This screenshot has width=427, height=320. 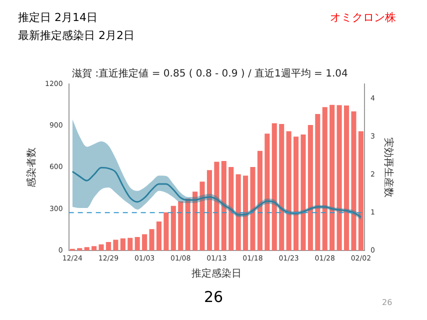 I want to click on chart-title: 滋賀 :直近推定値 = 0.85 ( 0.8 - 0.9 ) / 直近1週平均 = 1.04, so click(x=210, y=74).